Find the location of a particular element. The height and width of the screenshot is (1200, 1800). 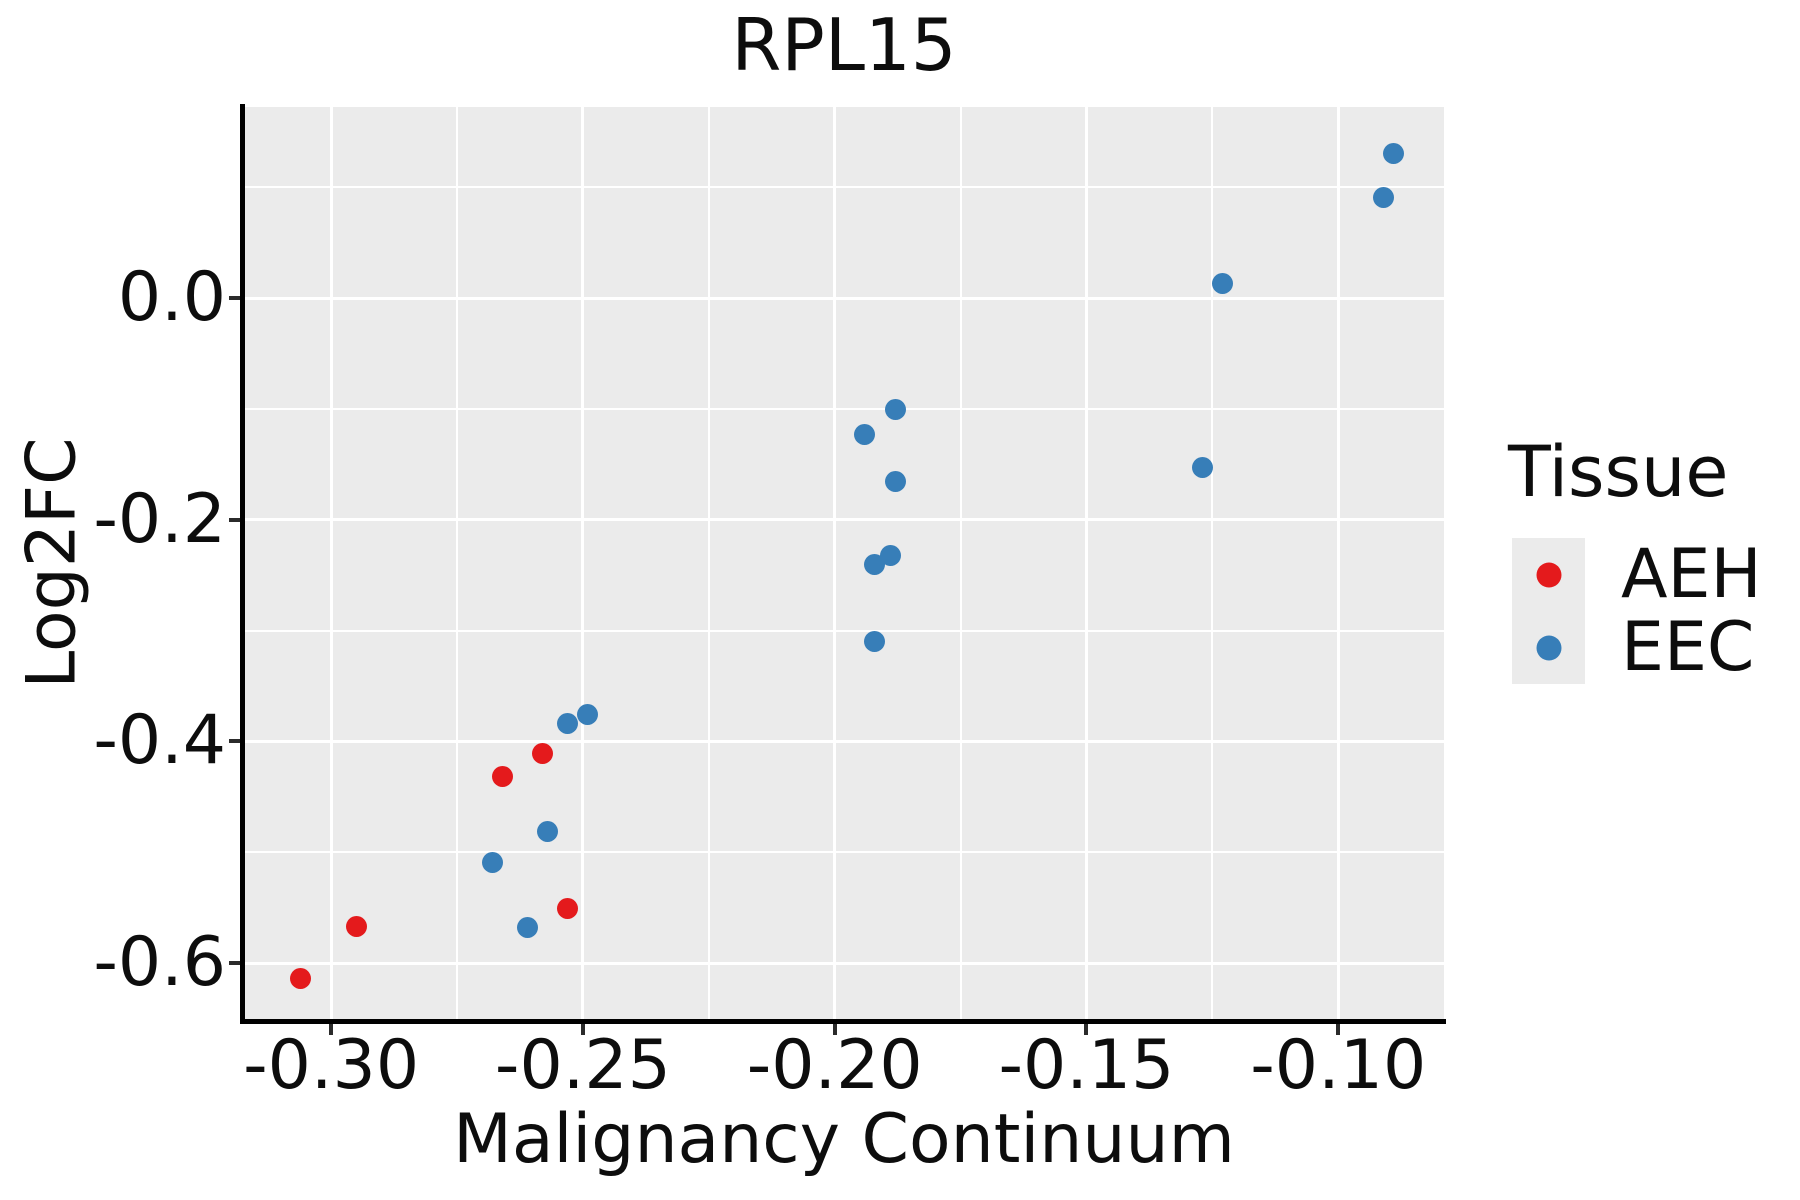

legend-label-aeh: AEH is located at coordinates (1691, 574).